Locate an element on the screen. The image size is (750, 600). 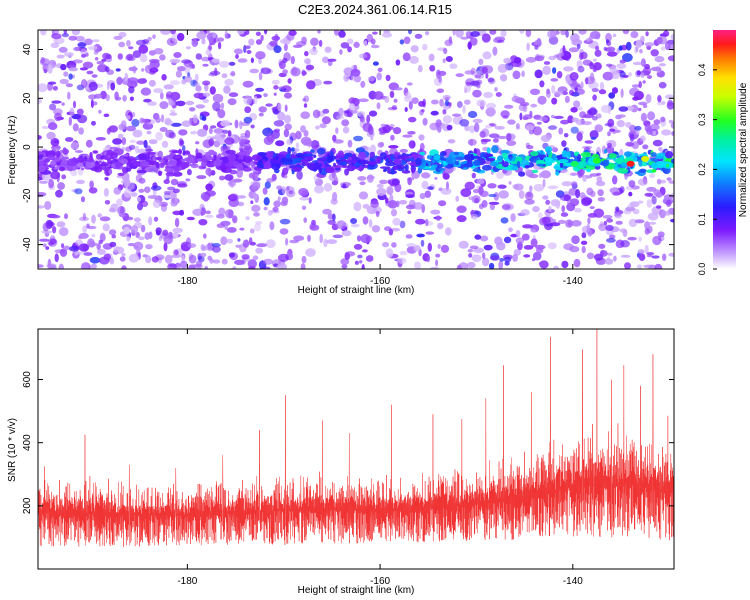
spectrogram-ytick-label: 20 is located at coordinates (27, 98).